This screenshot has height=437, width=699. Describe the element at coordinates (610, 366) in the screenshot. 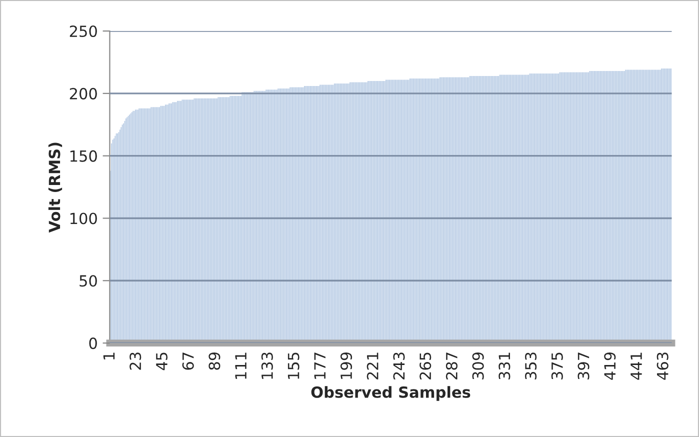

I see `x-tick-label: 419` at that location.